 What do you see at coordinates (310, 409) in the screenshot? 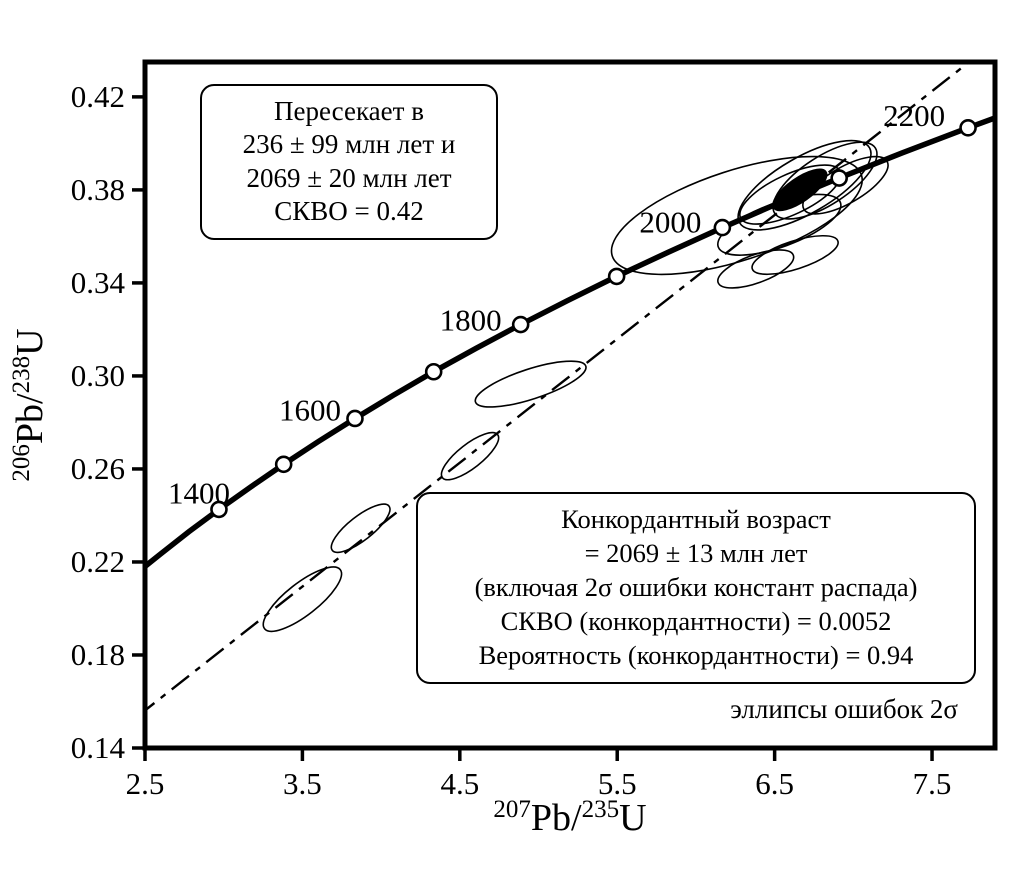
I see `age-label-1600: 1600` at bounding box center [310, 409].